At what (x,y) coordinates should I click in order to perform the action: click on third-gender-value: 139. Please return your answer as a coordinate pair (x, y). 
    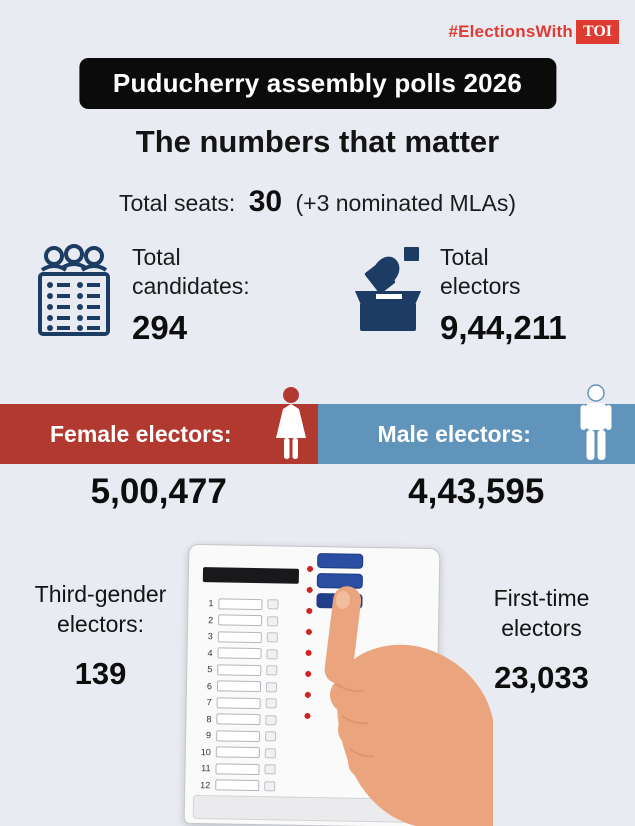
    Looking at the image, I should click on (100, 673).